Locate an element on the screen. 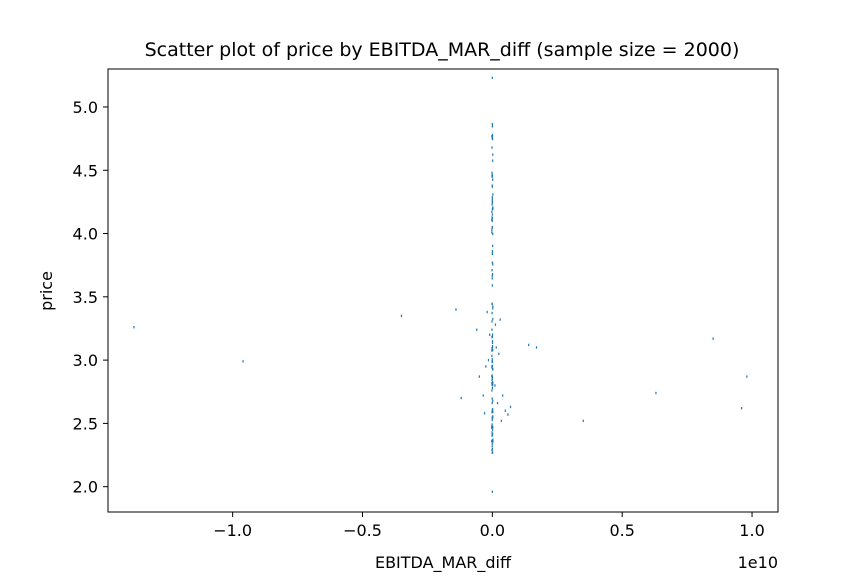 The image size is (864, 580). x-axis-offset-label: 1e10 is located at coordinates (758, 562).